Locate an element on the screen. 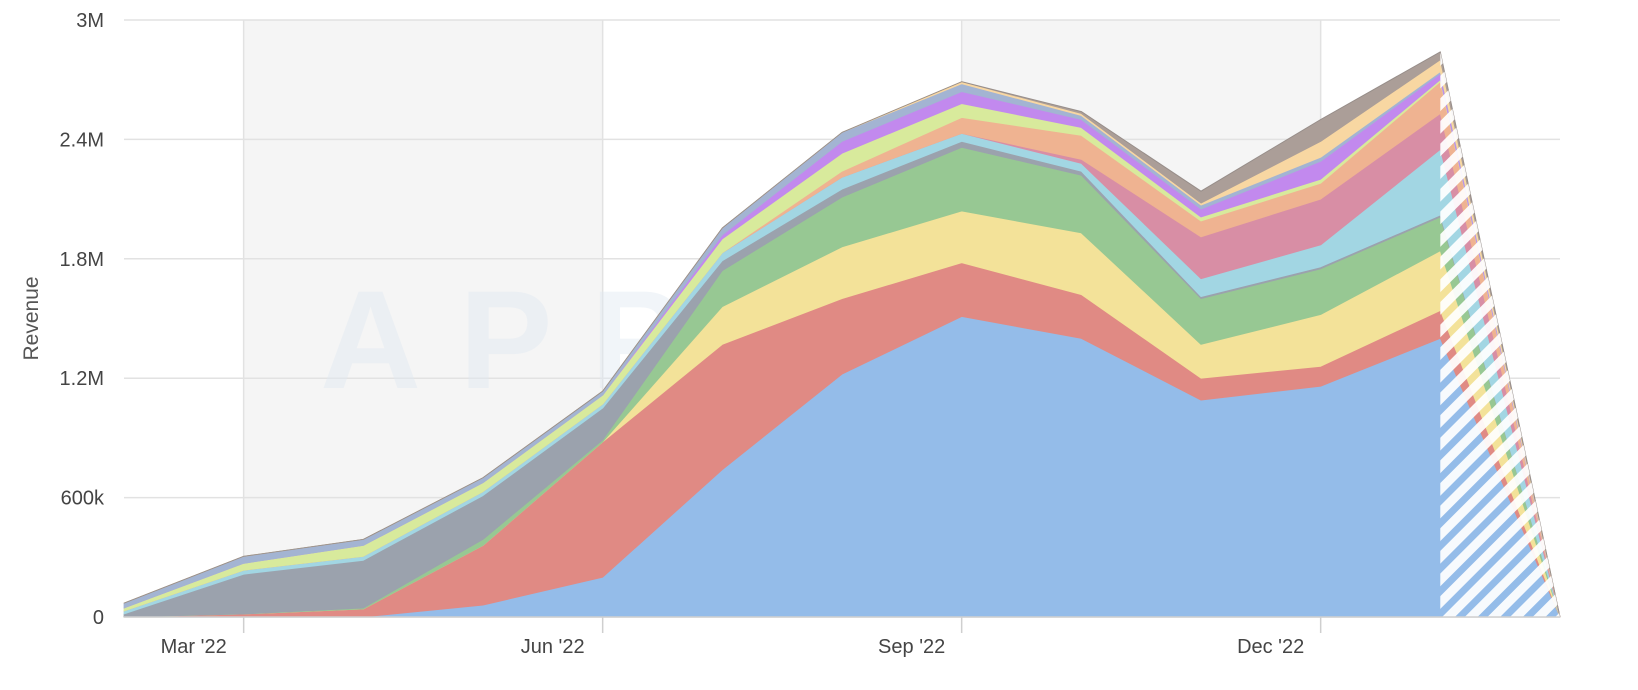  x-axis: Mar '22 Jun '22 Sep '22 Dec '22 is located at coordinates (842, 637).